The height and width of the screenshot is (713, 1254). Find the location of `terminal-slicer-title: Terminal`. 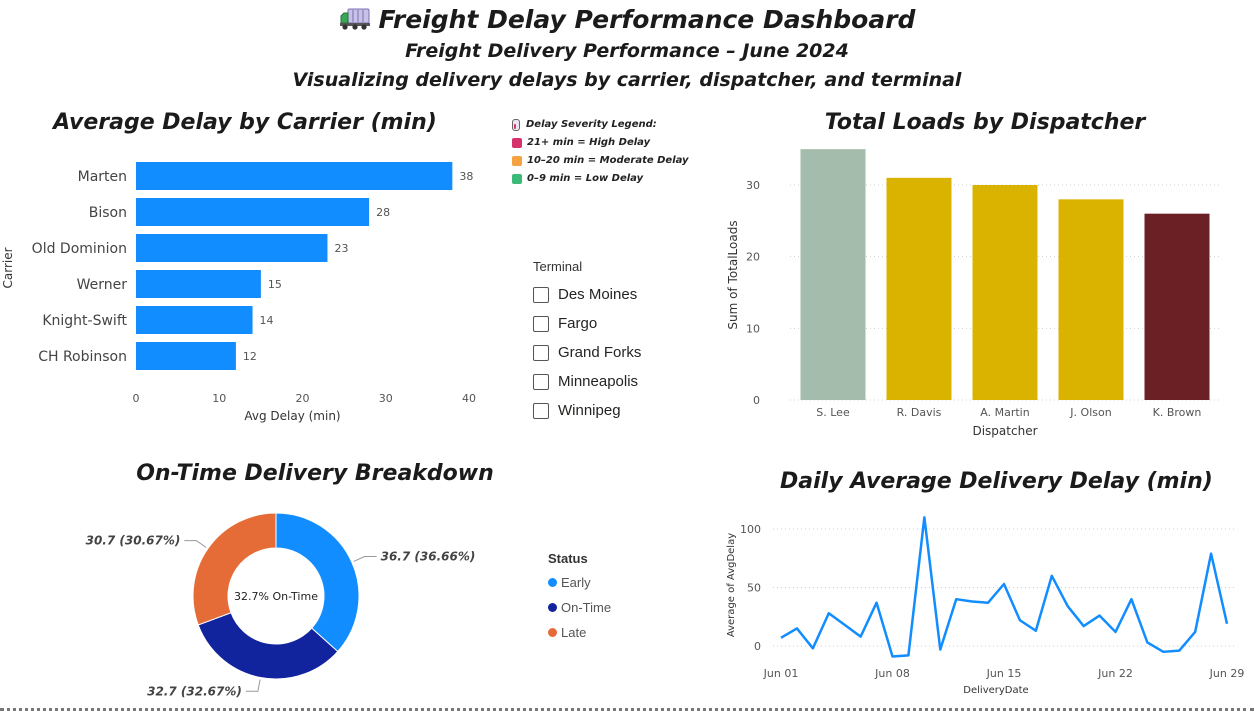

terminal-slicer-title: Terminal is located at coordinates (558, 266).